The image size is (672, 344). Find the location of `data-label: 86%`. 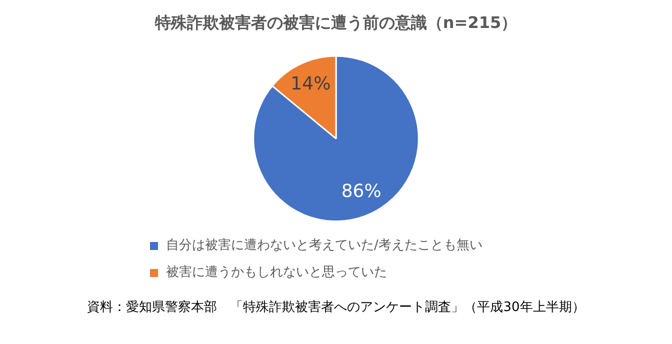

data-label: 86% is located at coordinates (361, 191).